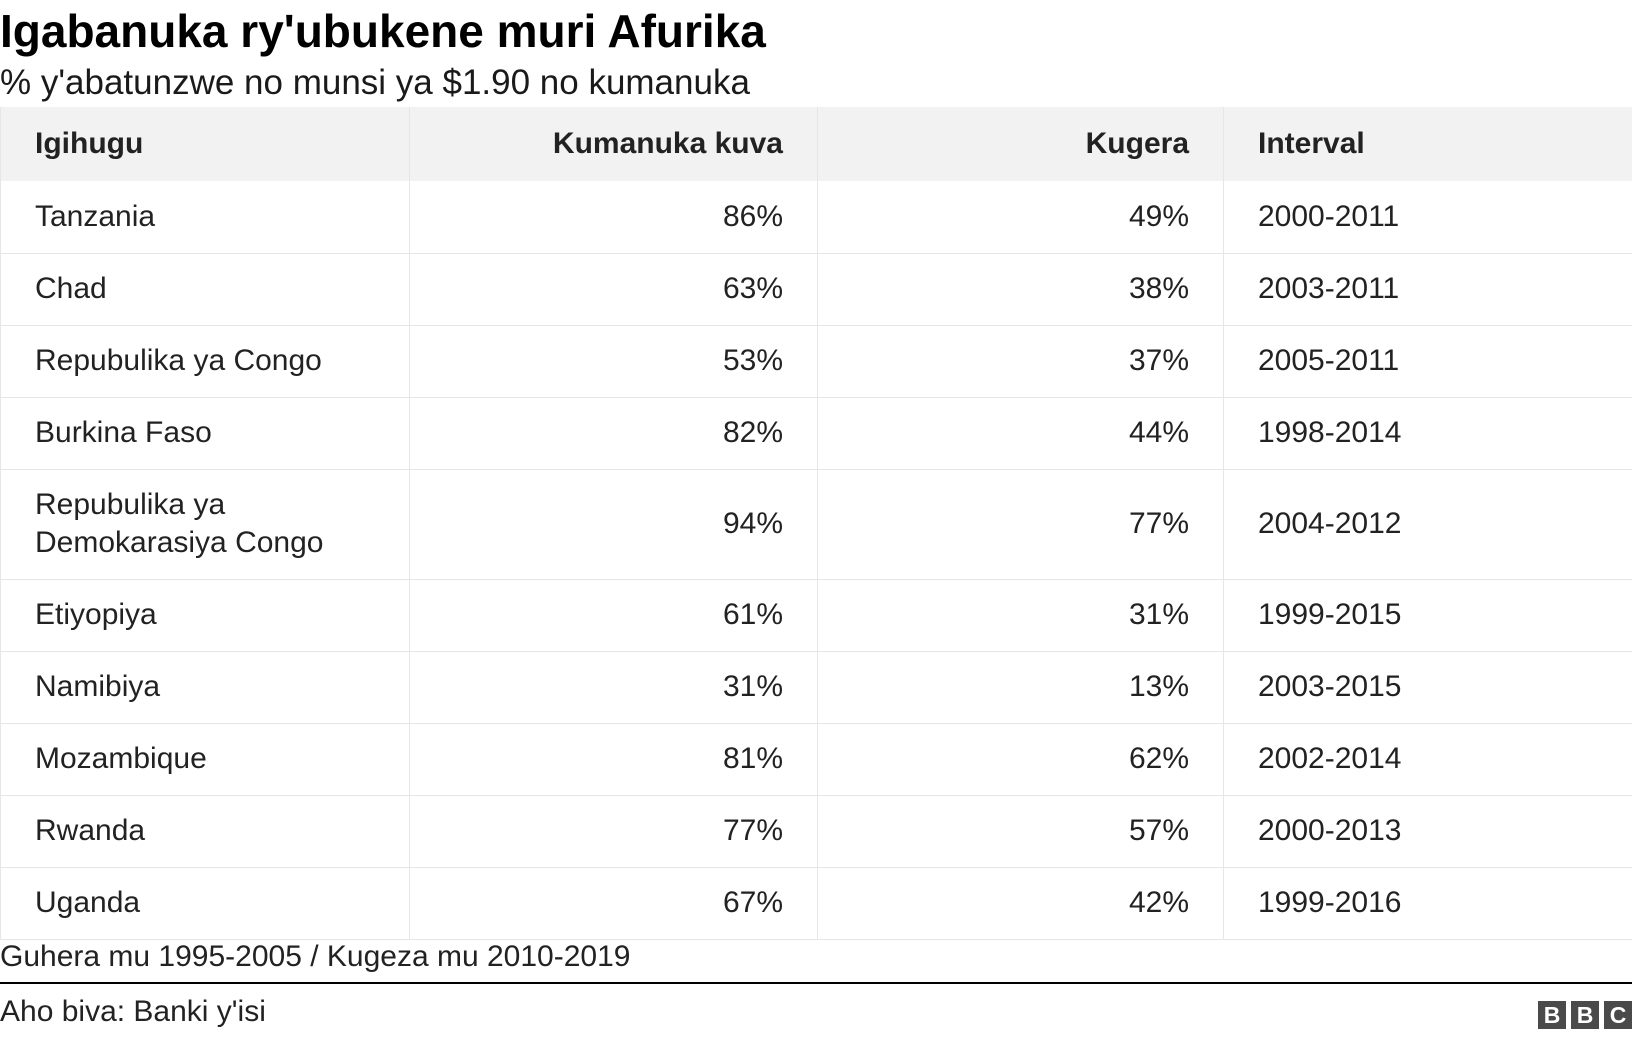 The height and width of the screenshot is (1038, 1632). What do you see at coordinates (816, 983) in the screenshot?
I see `footer-divider` at bounding box center [816, 983].